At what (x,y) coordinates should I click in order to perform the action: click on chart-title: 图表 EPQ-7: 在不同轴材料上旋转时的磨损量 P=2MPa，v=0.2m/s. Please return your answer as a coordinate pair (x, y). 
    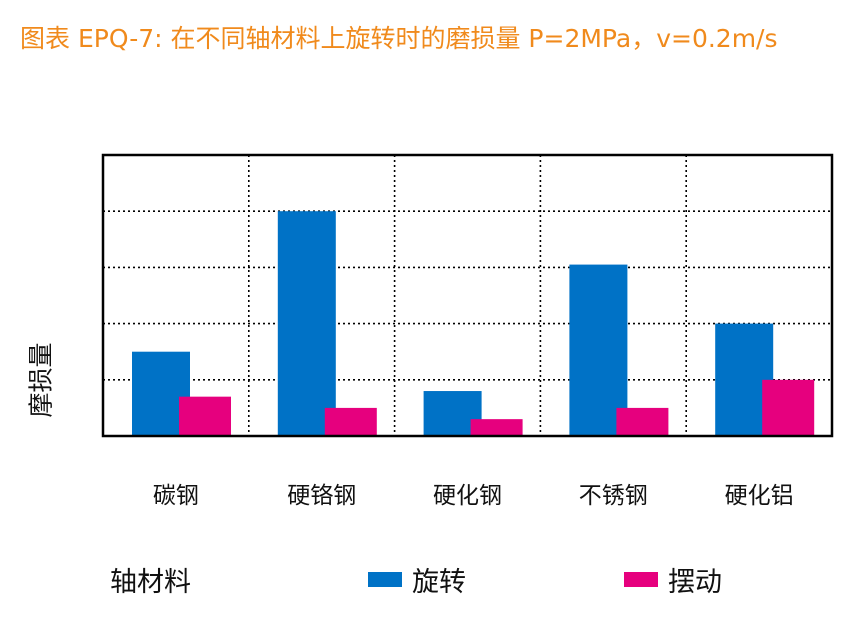
    Looking at the image, I should click on (399, 38).